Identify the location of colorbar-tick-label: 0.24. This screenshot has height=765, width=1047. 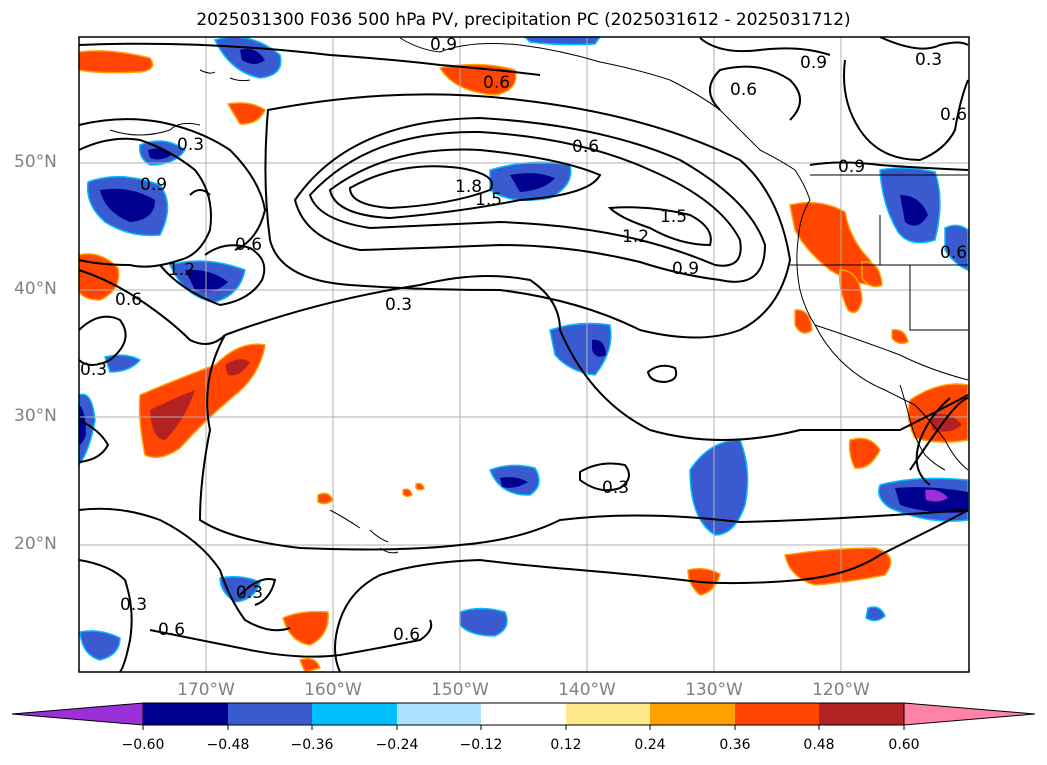
(650, 745).